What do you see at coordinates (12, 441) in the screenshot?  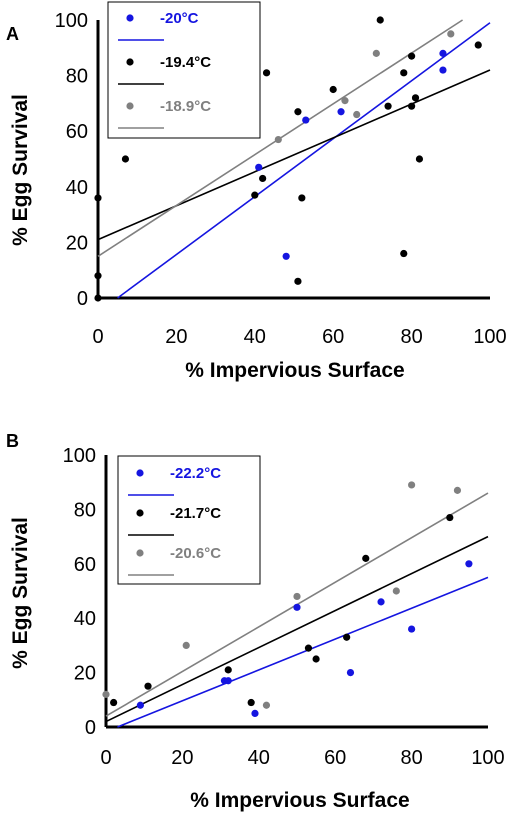 I see `panel-b-label: B` at bounding box center [12, 441].